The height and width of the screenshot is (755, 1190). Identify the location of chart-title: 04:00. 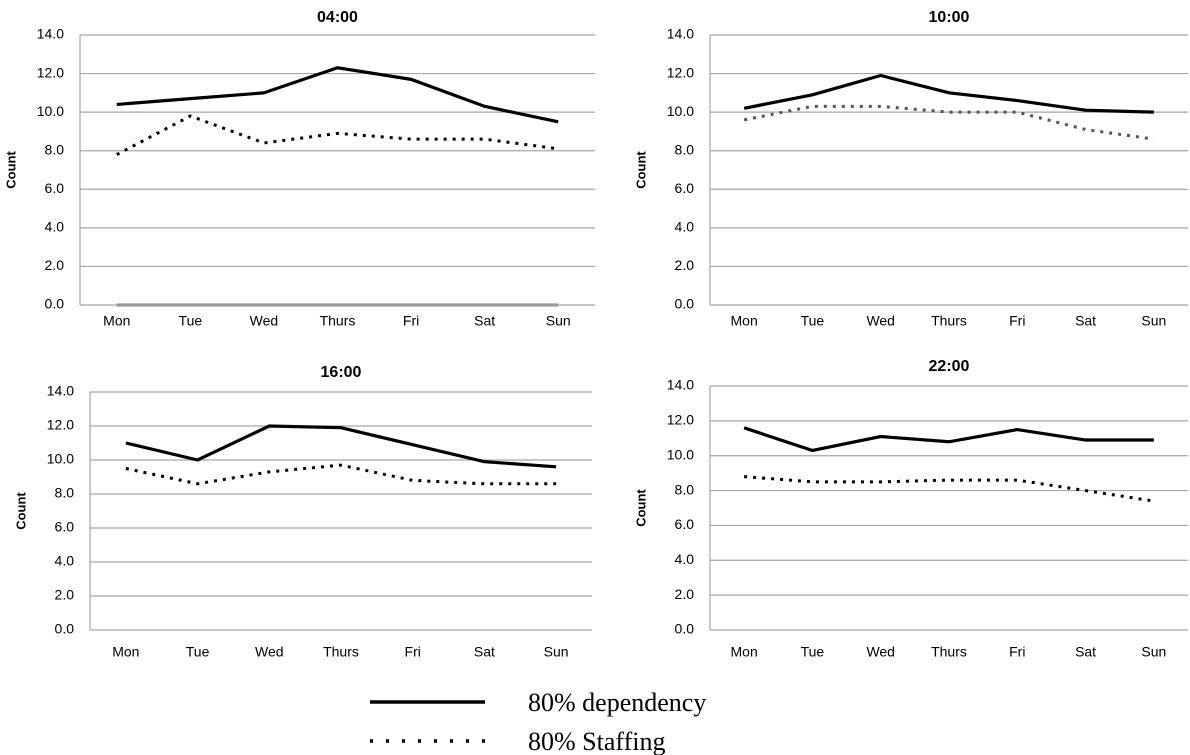
(337, 17).